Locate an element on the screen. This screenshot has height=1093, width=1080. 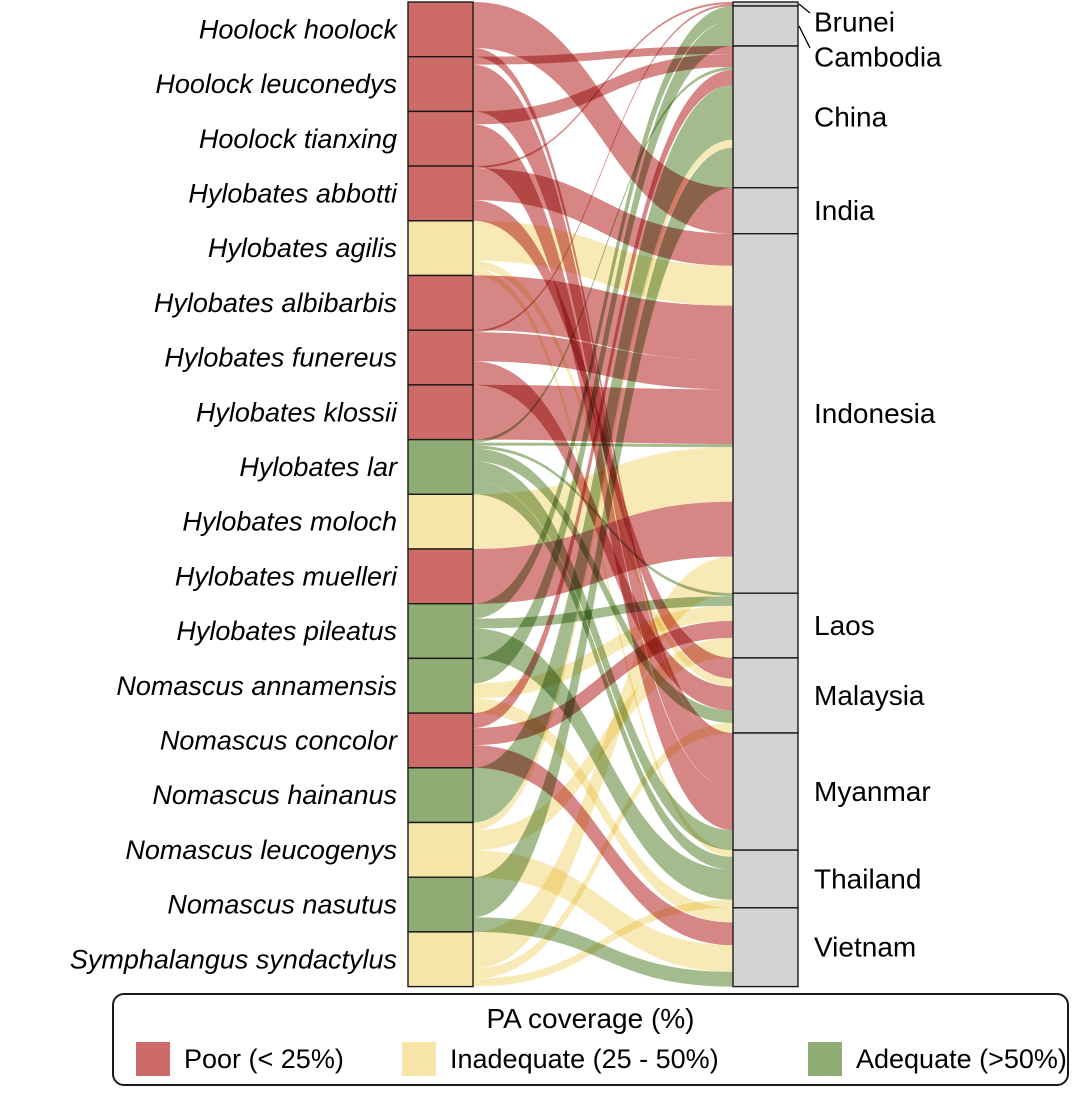
species-node-hylobates-muelleri is located at coordinates (440, 576).